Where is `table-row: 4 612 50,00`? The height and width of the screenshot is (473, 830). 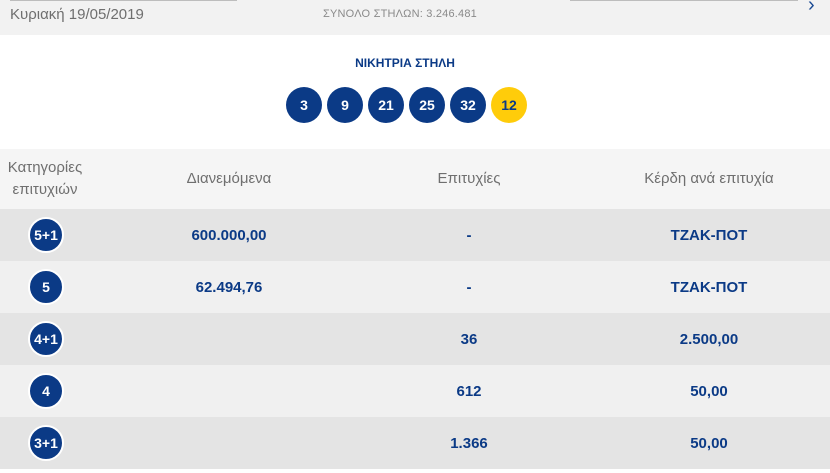 table-row: 4 612 50,00 is located at coordinates (415, 391).